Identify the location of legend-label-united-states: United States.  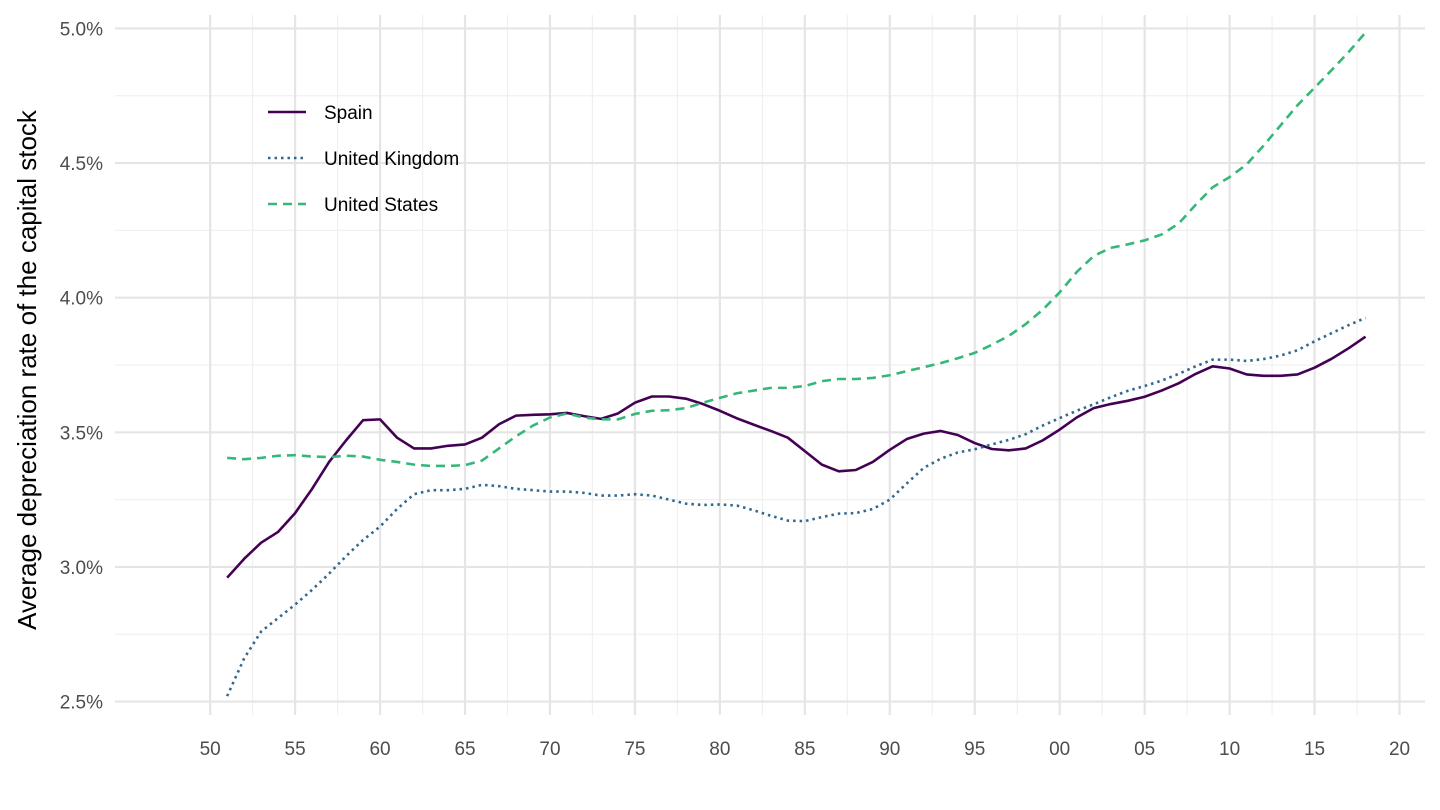
(381, 205).